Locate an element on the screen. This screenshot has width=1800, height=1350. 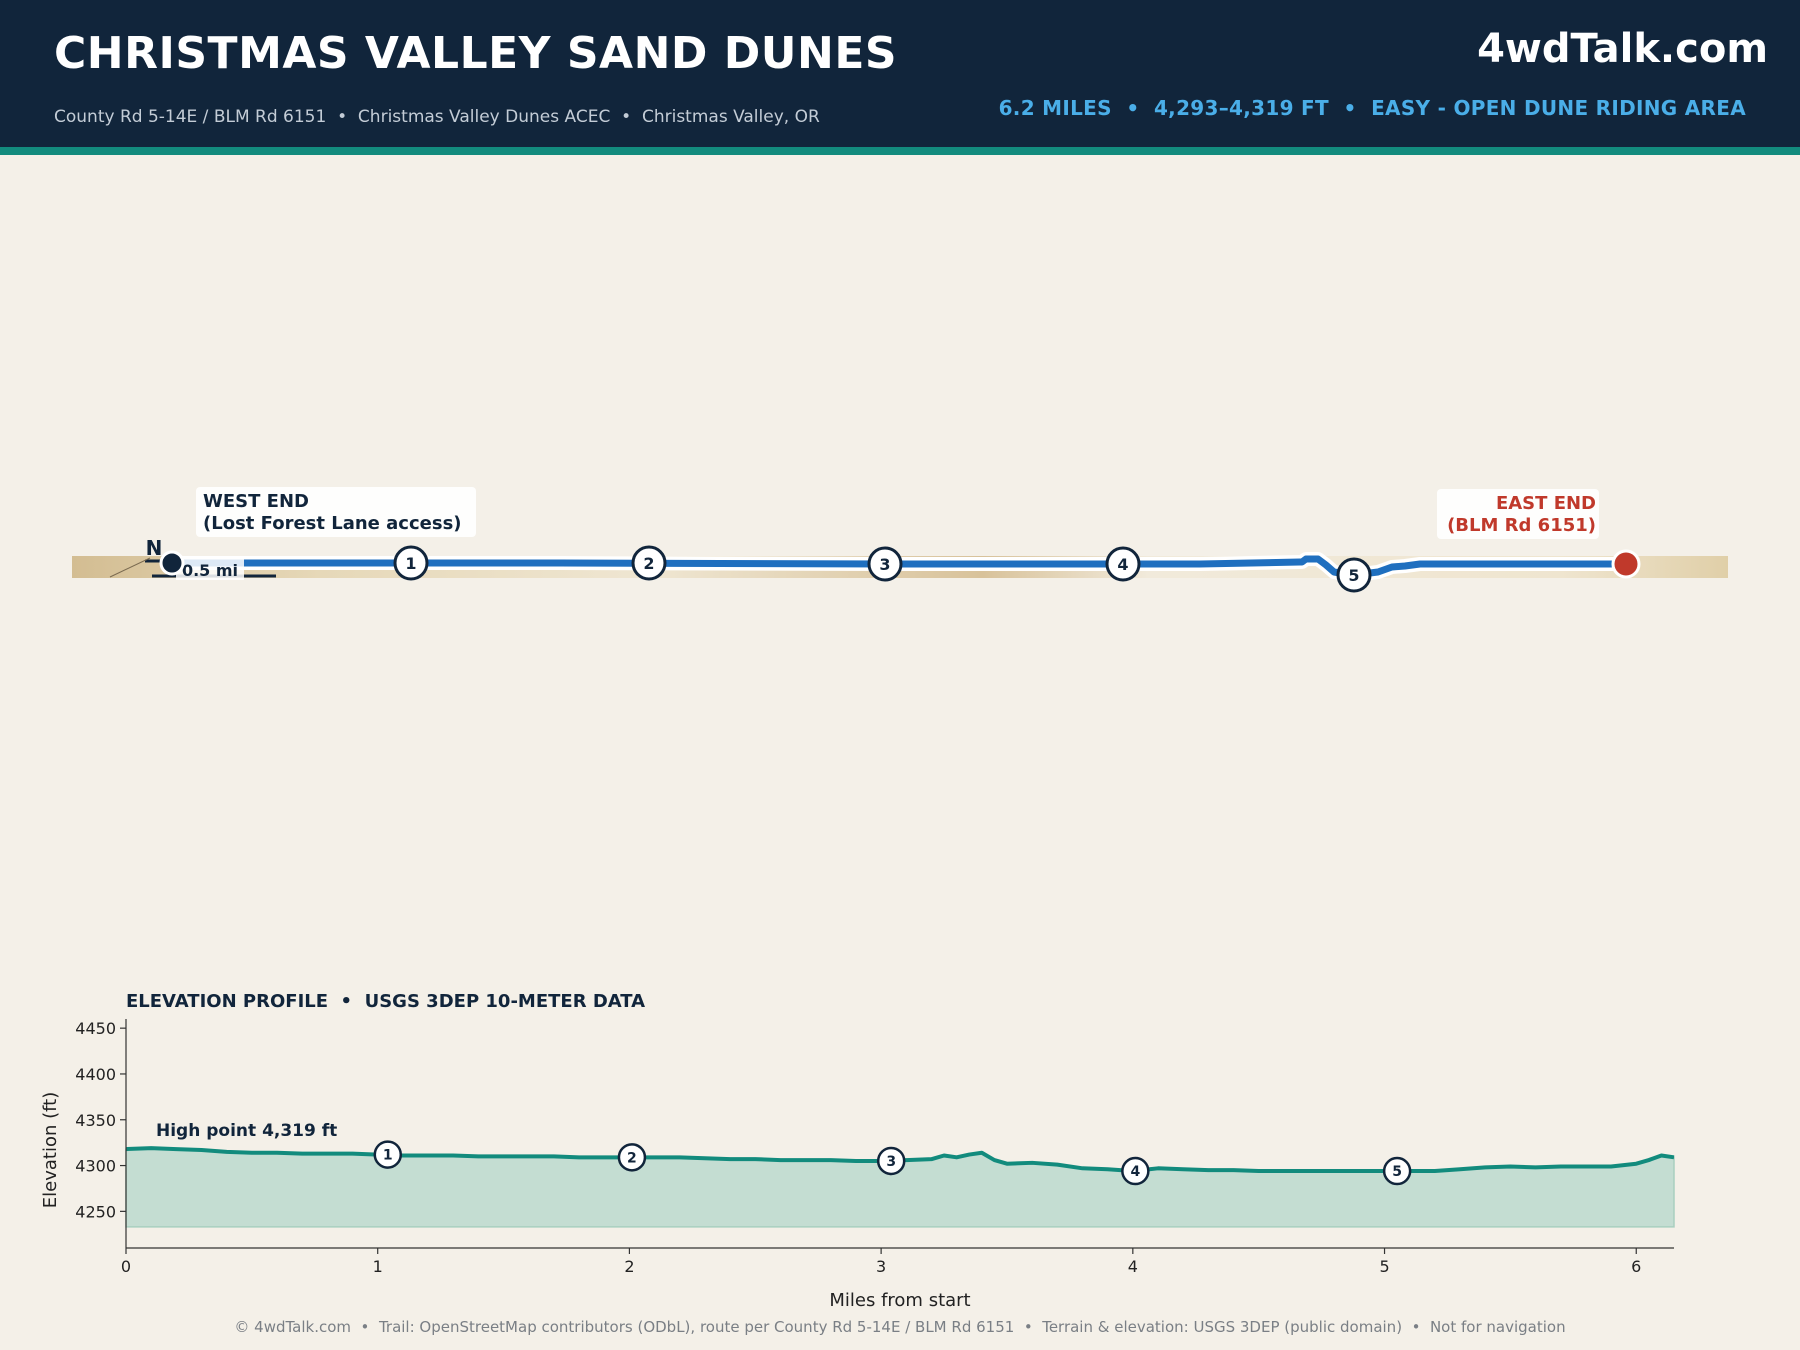
elevation-line is located at coordinates (900, 1160).